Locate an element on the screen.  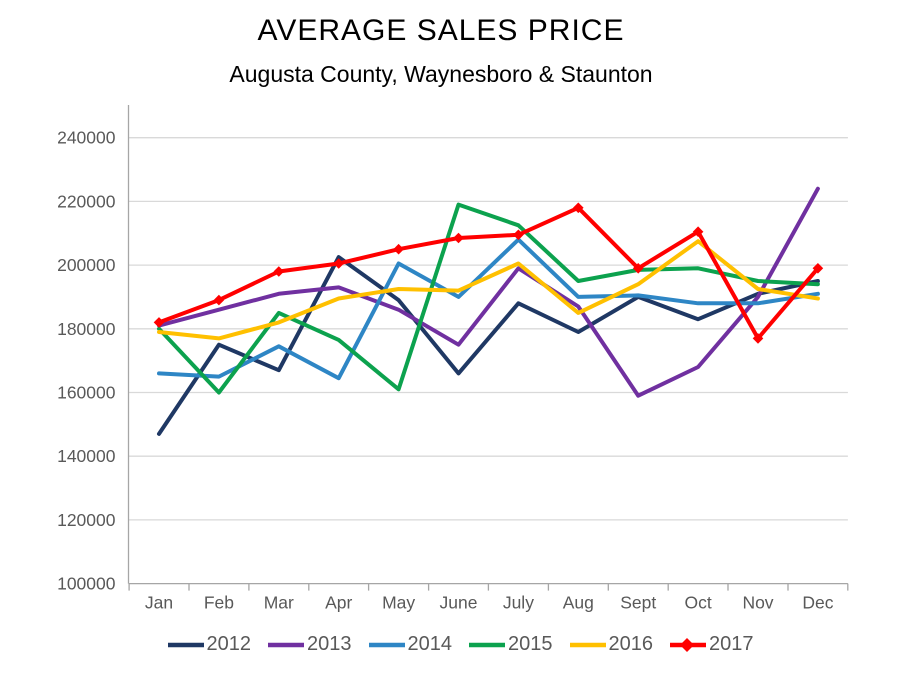
legend: 2012 2013 2014 2015 2016 2017 is located at coordinates (460, 644).